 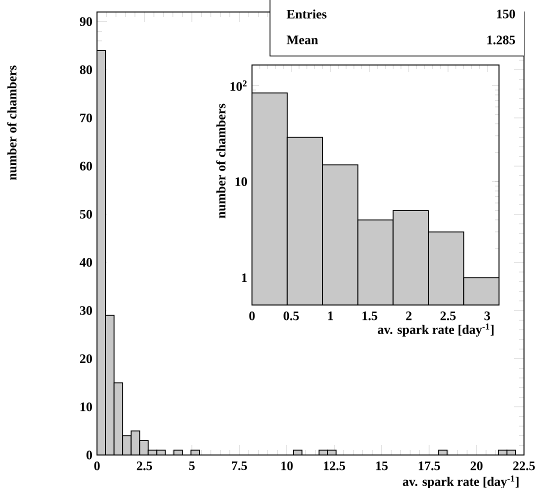 What do you see at coordinates (382, 466) in the screenshot?
I see `x-tick-label: 15` at bounding box center [382, 466].